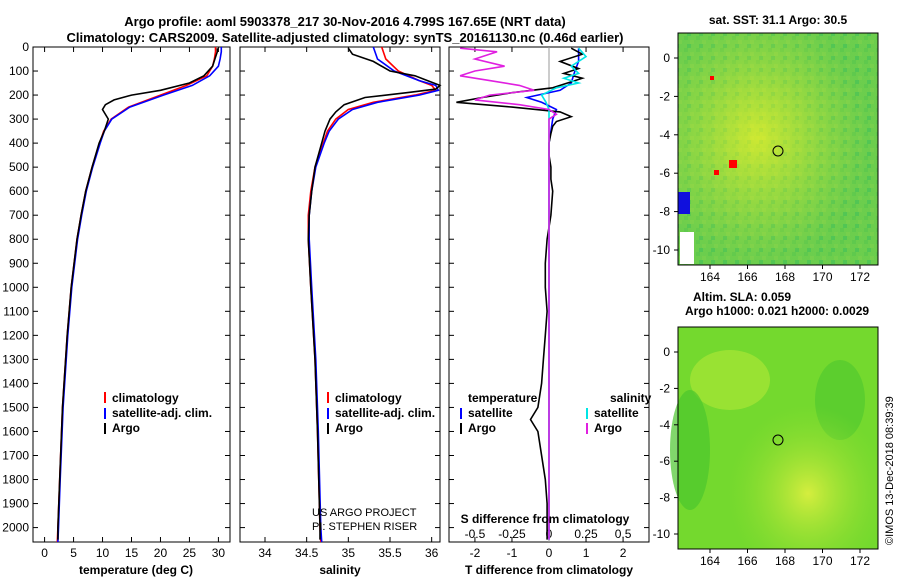 The width and height of the screenshot is (900, 580). I want to click on t-argo-line, so click(521, 293).